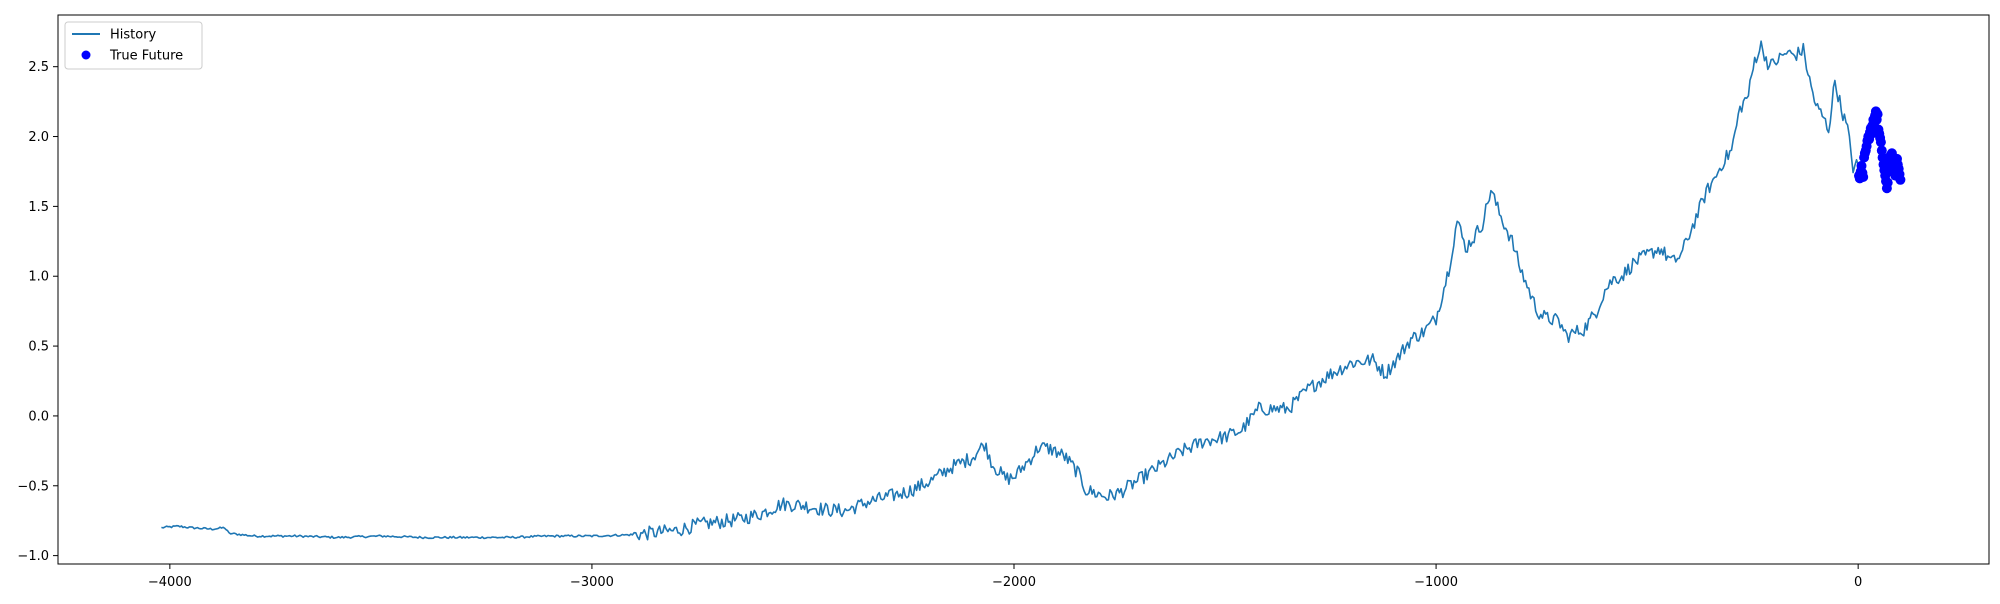  I want to click on y-tick-label: 2.0, so click(38, 137).